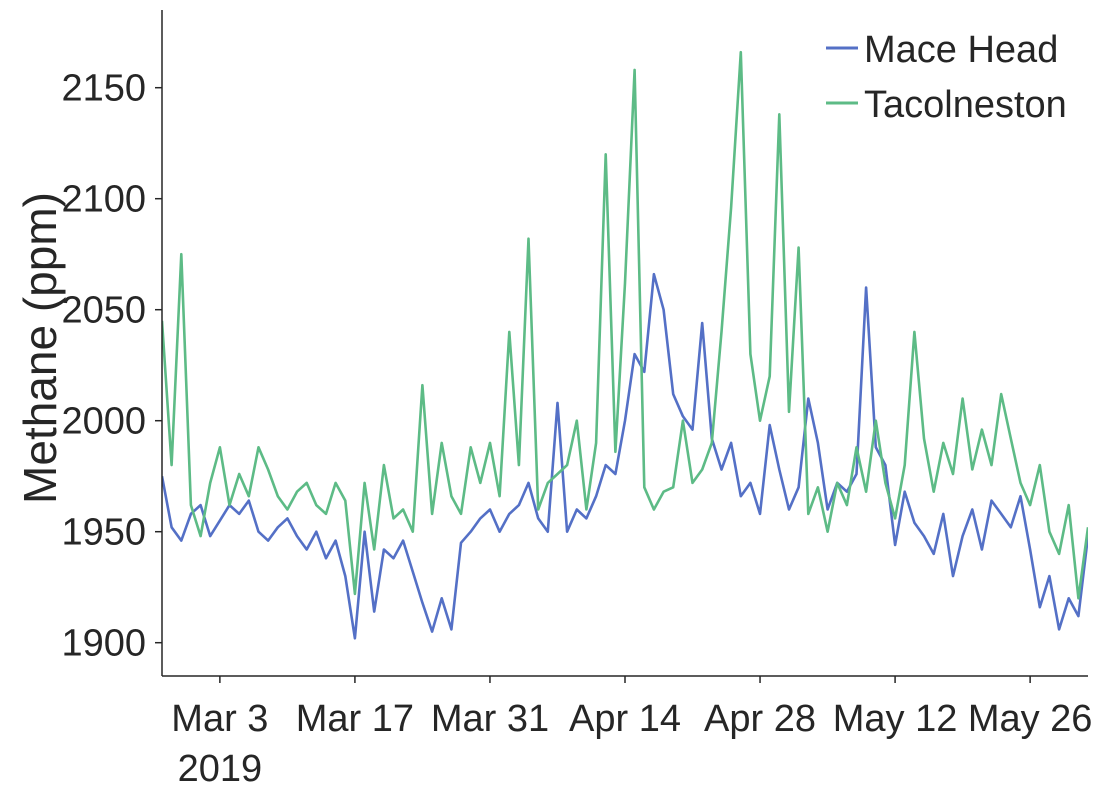 The height and width of the screenshot is (800, 1100). Describe the element at coordinates (760, 719) in the screenshot. I see `x-tick-label: Apr 28` at that location.